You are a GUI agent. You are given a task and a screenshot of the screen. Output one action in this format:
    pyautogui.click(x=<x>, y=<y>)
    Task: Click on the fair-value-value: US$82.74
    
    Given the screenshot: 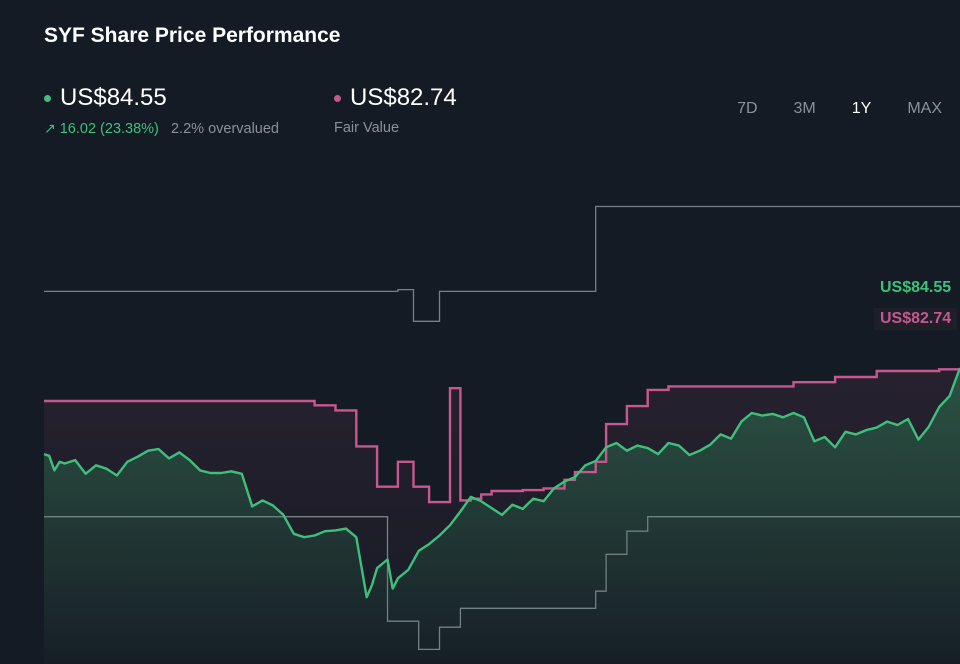 What is the action you would take?
    pyautogui.click(x=403, y=97)
    